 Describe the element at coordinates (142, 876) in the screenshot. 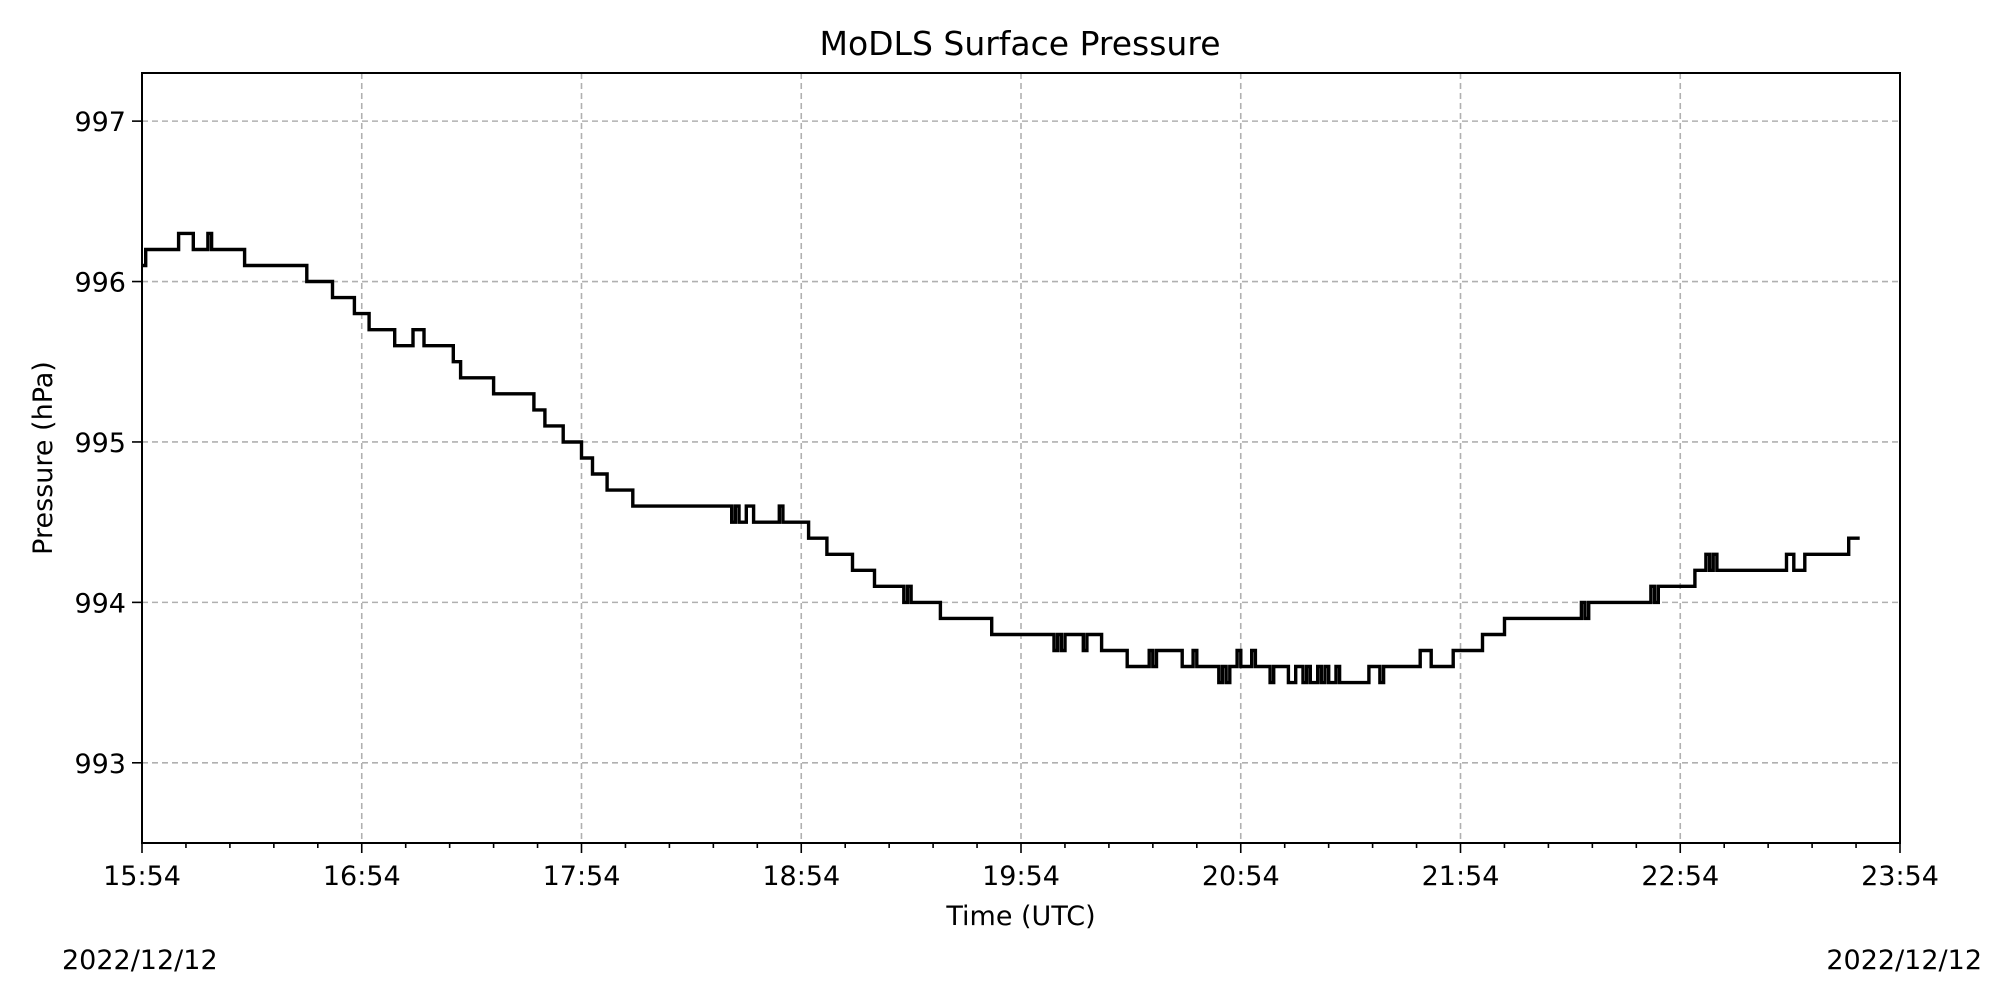

I see `x-tick-label-1554: 15:54` at that location.